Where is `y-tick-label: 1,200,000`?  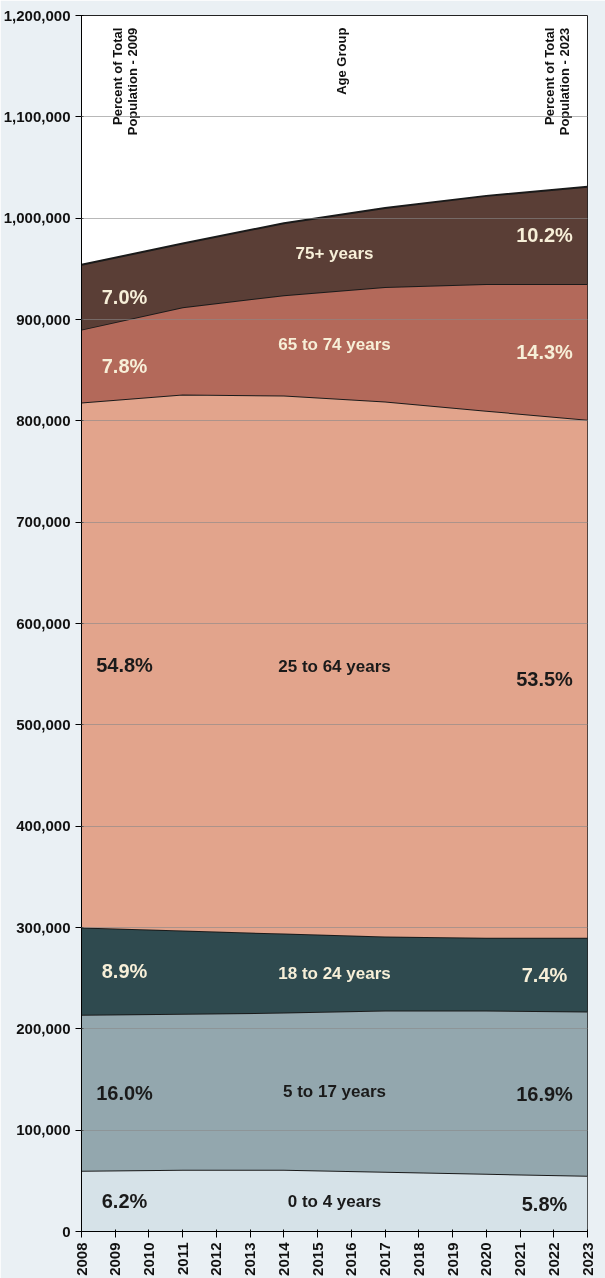
y-tick-label: 1,200,000 is located at coordinates (37, 15).